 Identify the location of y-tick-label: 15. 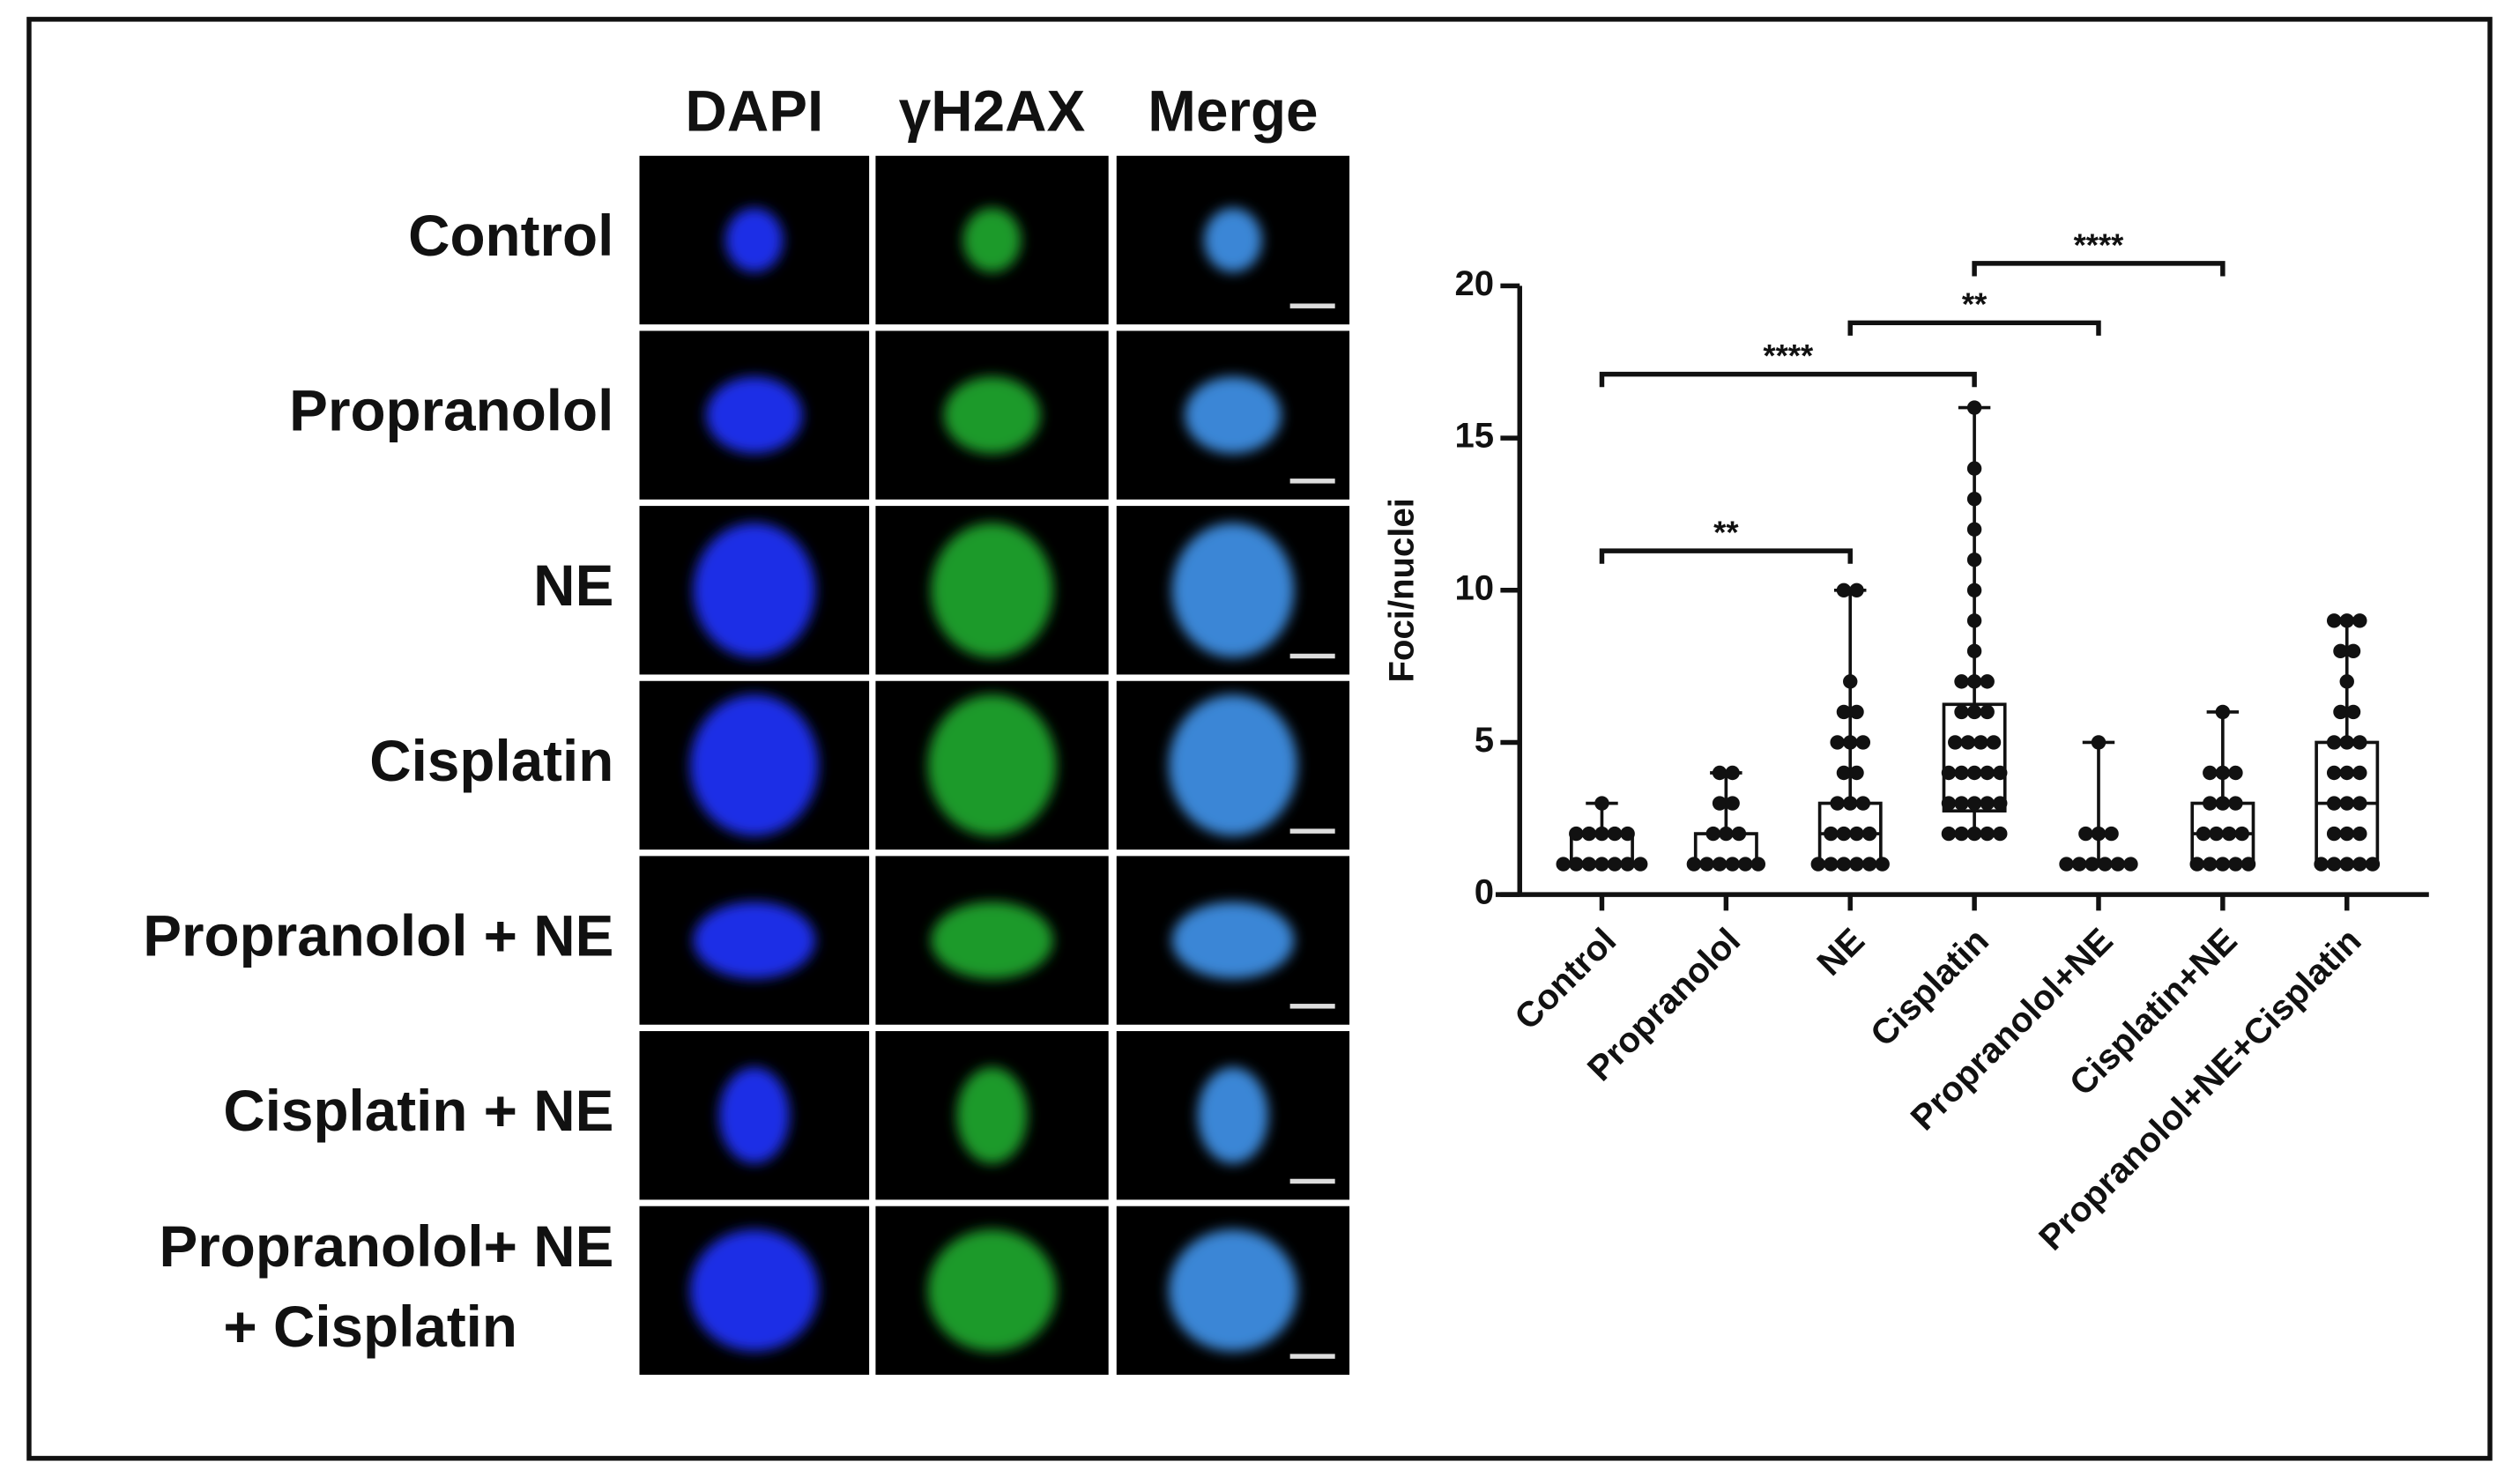
(1474, 436).